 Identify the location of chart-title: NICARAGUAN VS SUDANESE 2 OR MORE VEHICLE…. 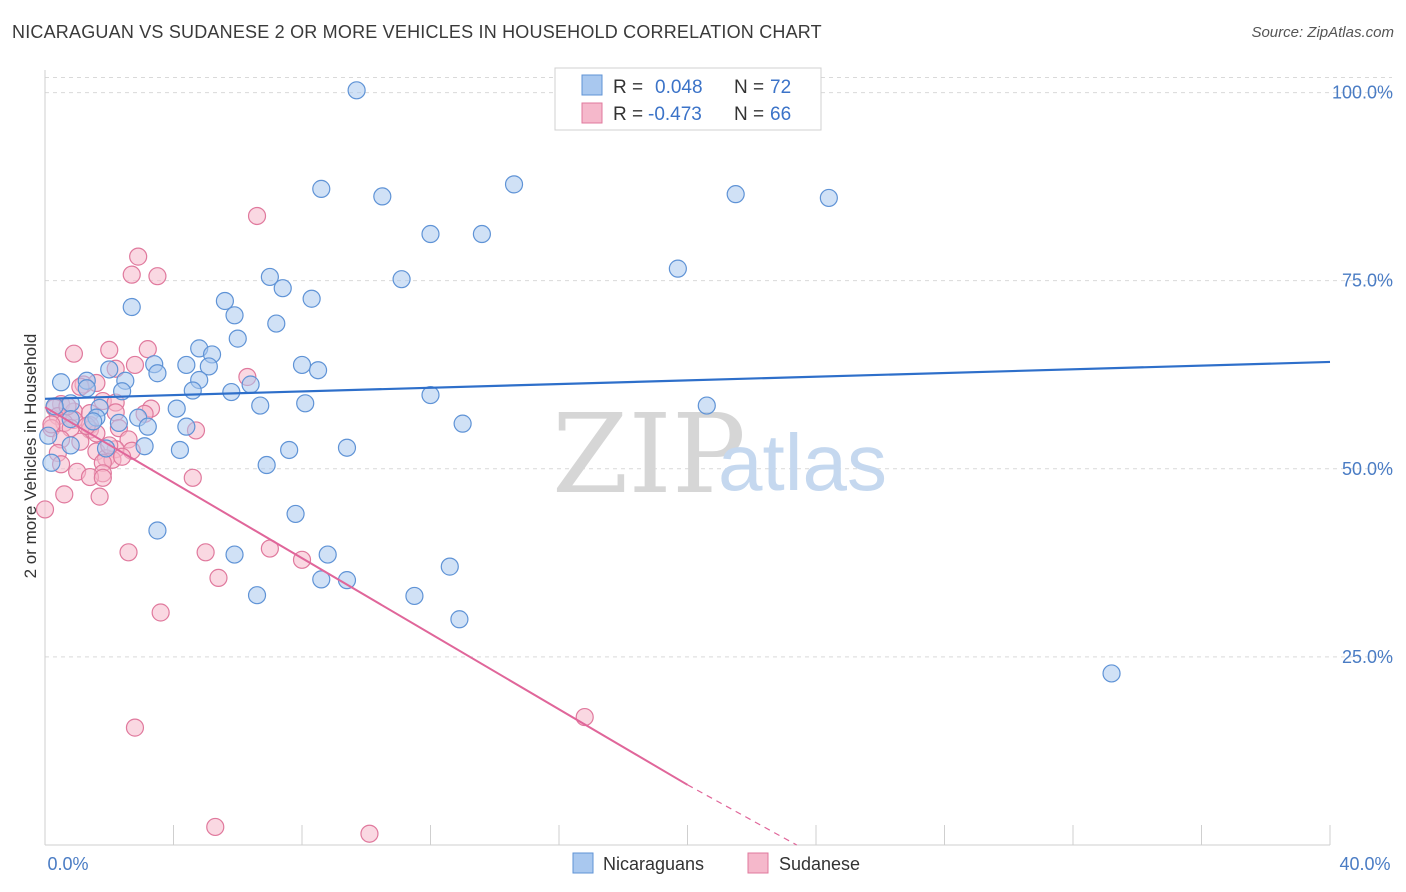
(417, 32).